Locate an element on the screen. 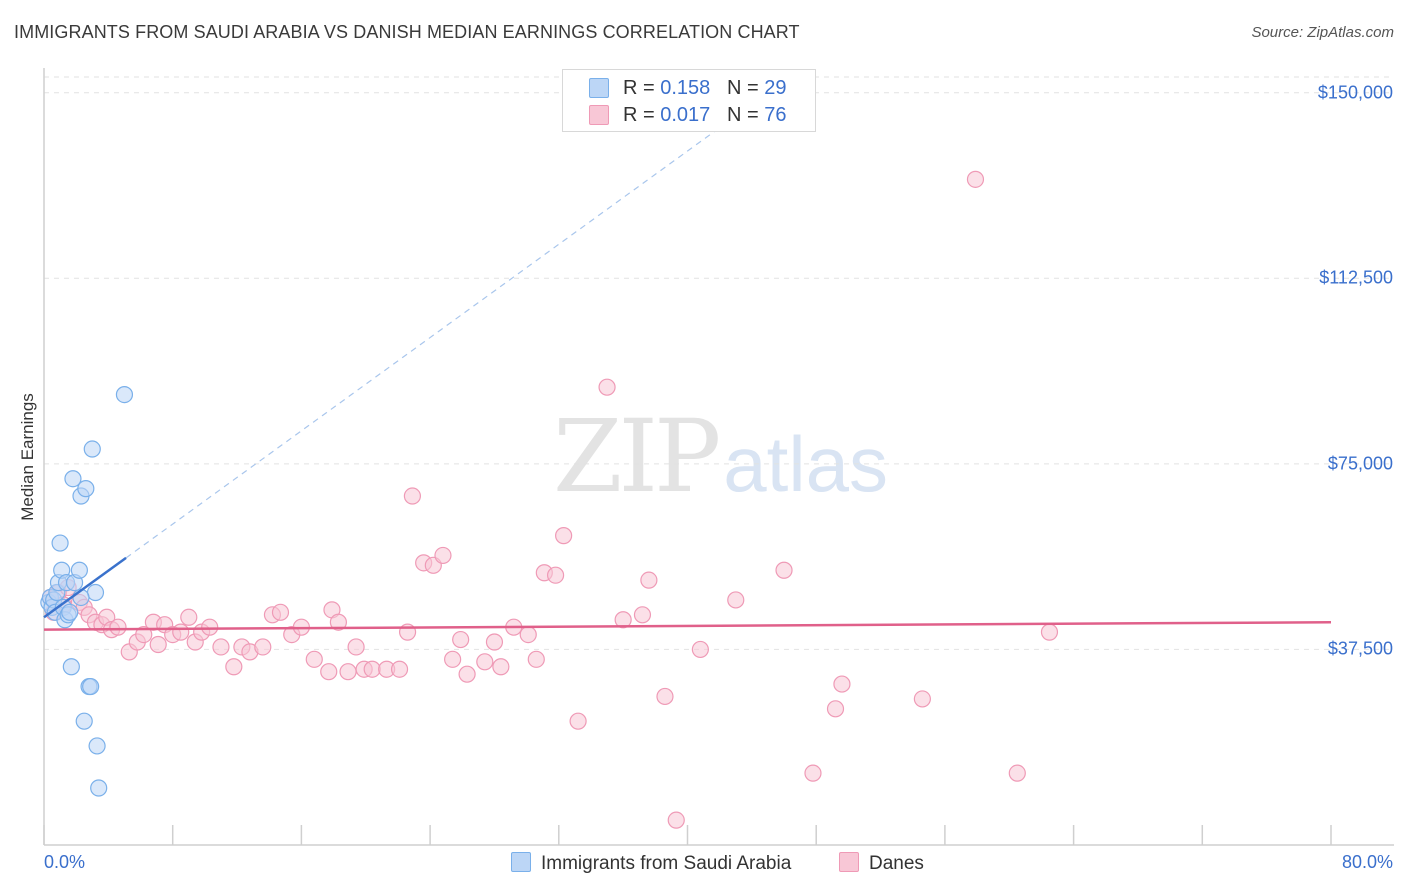 The image size is (1406, 892). watermark-zip: ZIP is located at coordinates (637, 456).